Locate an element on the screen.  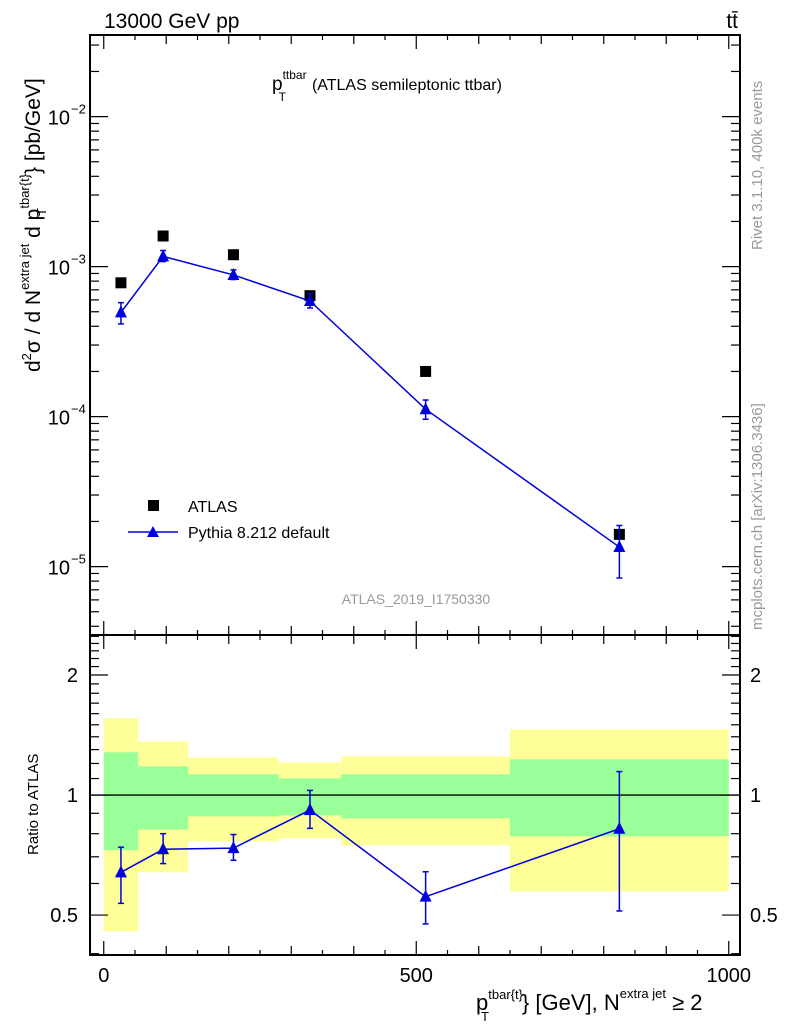
x-tick-label: 500 is located at coordinates (416, 976).